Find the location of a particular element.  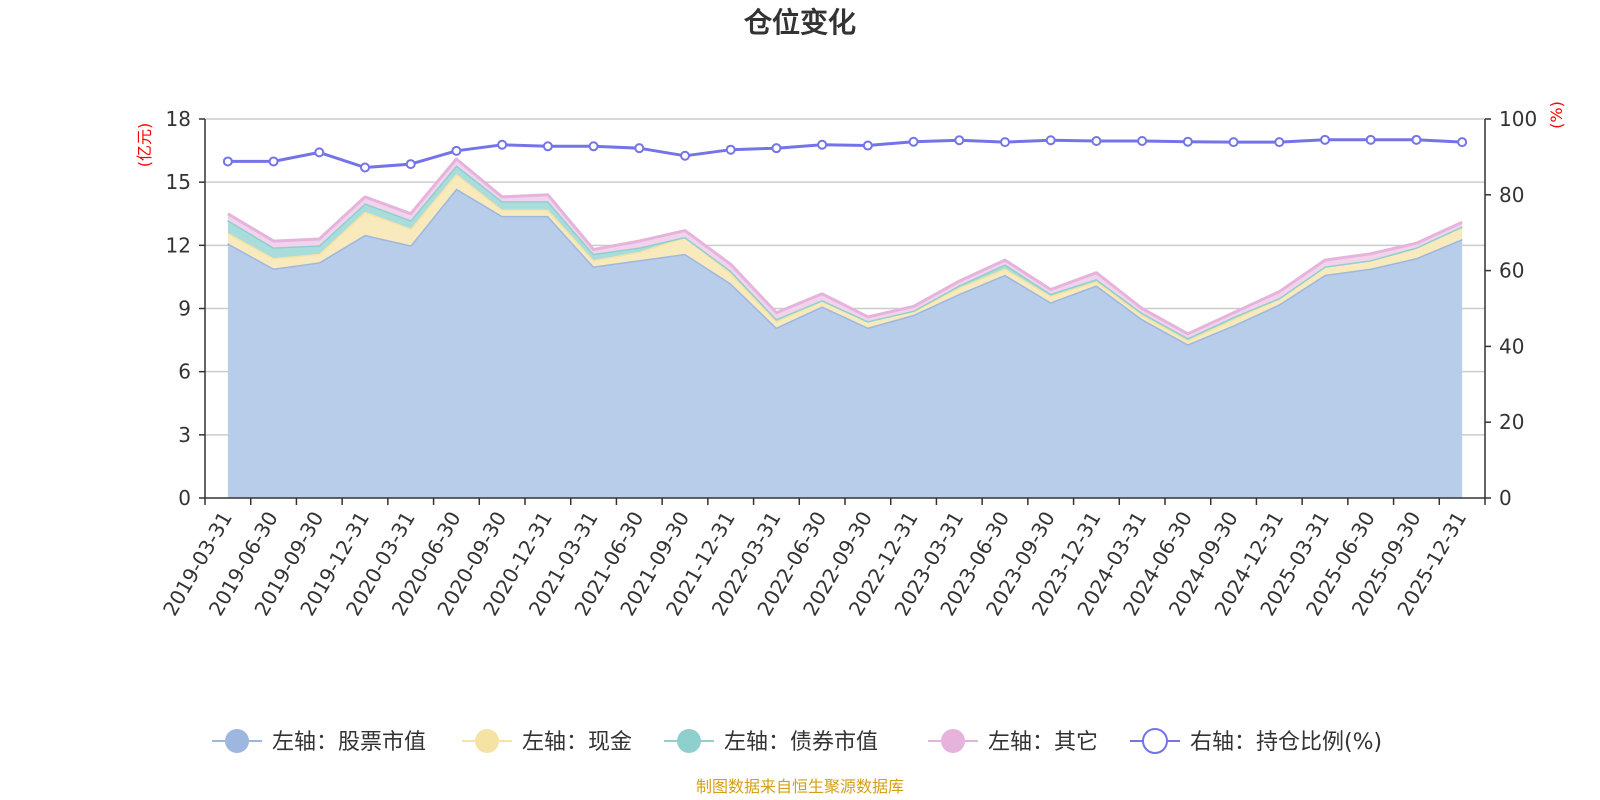

legend-item: 左轴：股票市值 is located at coordinates (319, 742).